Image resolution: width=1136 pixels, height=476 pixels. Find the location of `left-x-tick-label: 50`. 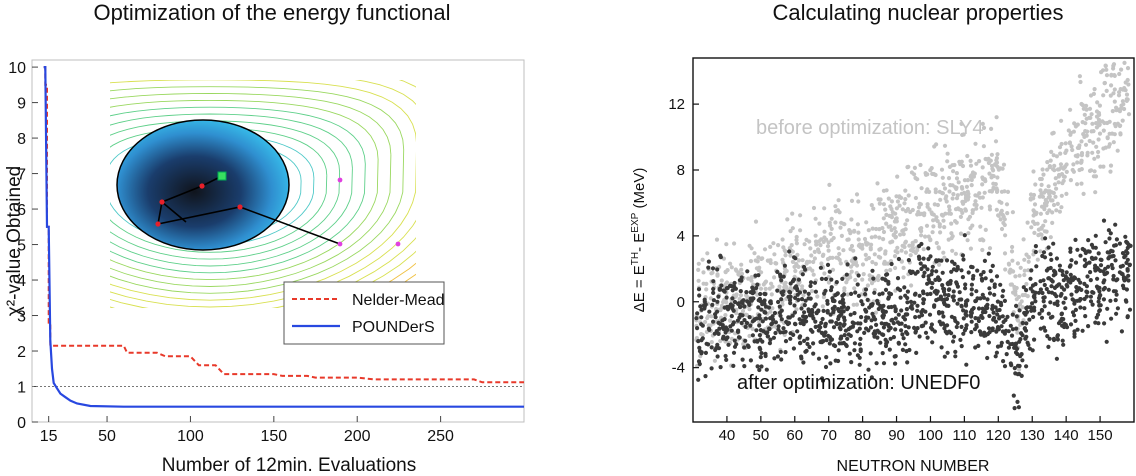

left-x-tick-label: 50 is located at coordinates (107, 436).